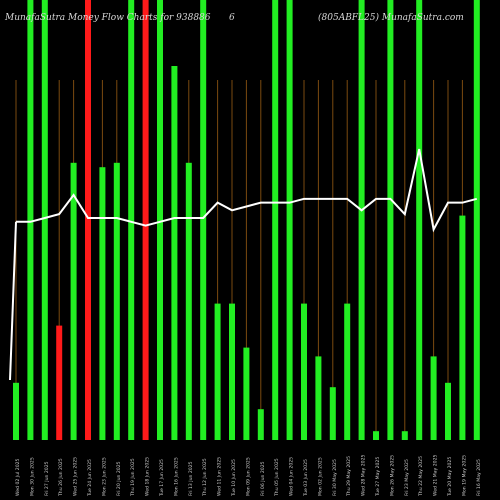 This screenshot has width=500, height=500. Describe the element at coordinates (320, 476) in the screenshot. I see `x-tick-label: Mon 02 Jun 2025` at that location.